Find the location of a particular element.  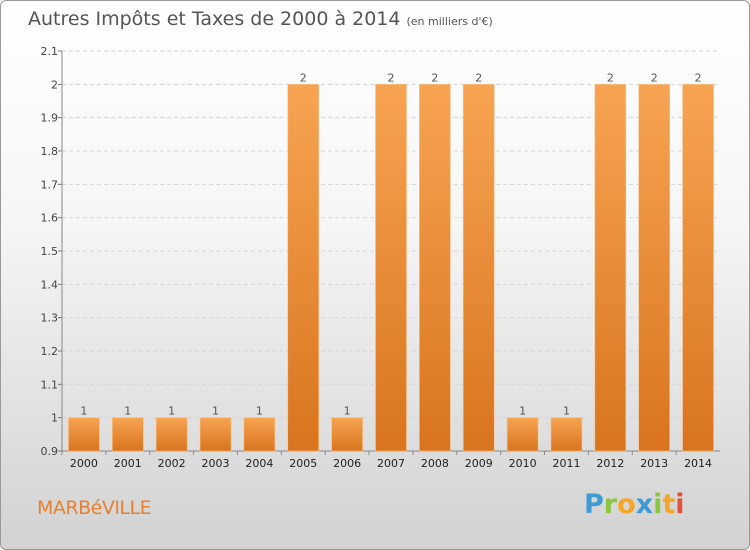

y-tick-label: 0.9 is located at coordinates (50, 451).